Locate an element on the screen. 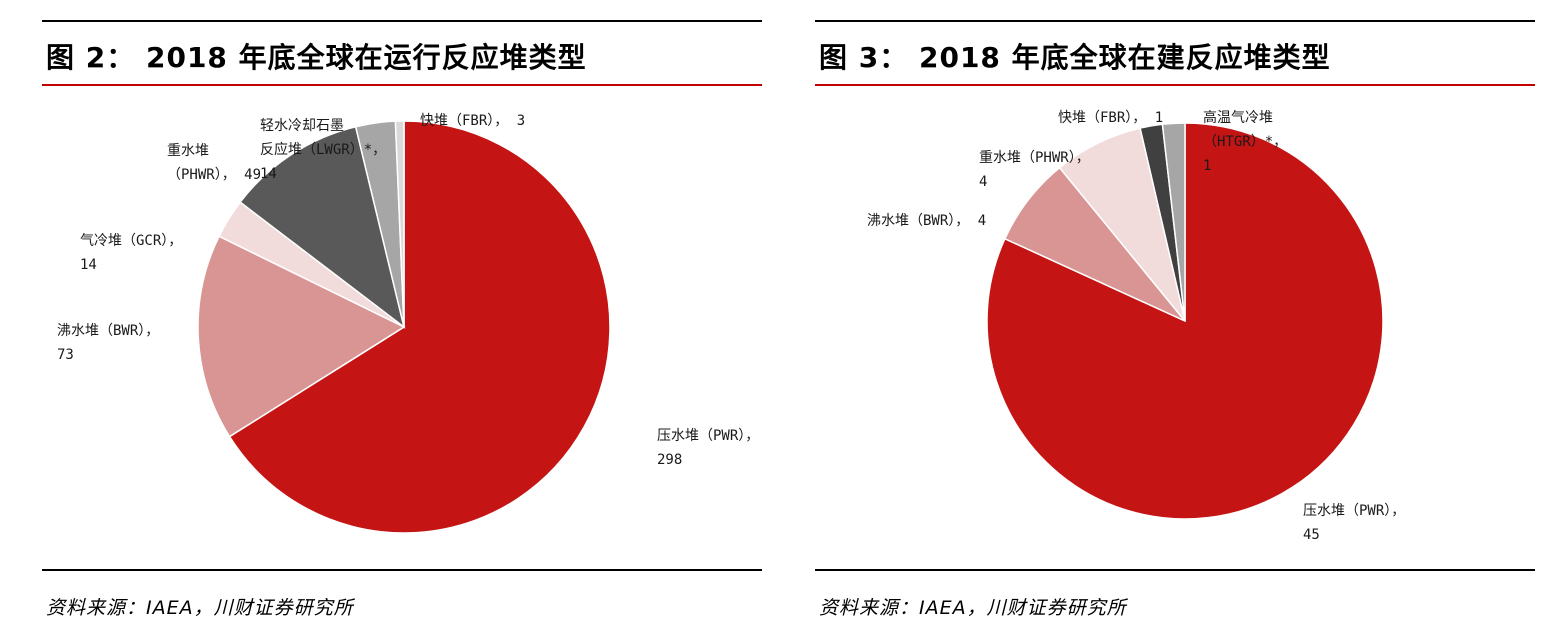 This screenshot has height=628, width=1564. slice-label-line: 气冷堆（GCR）， is located at coordinates (131, 241).